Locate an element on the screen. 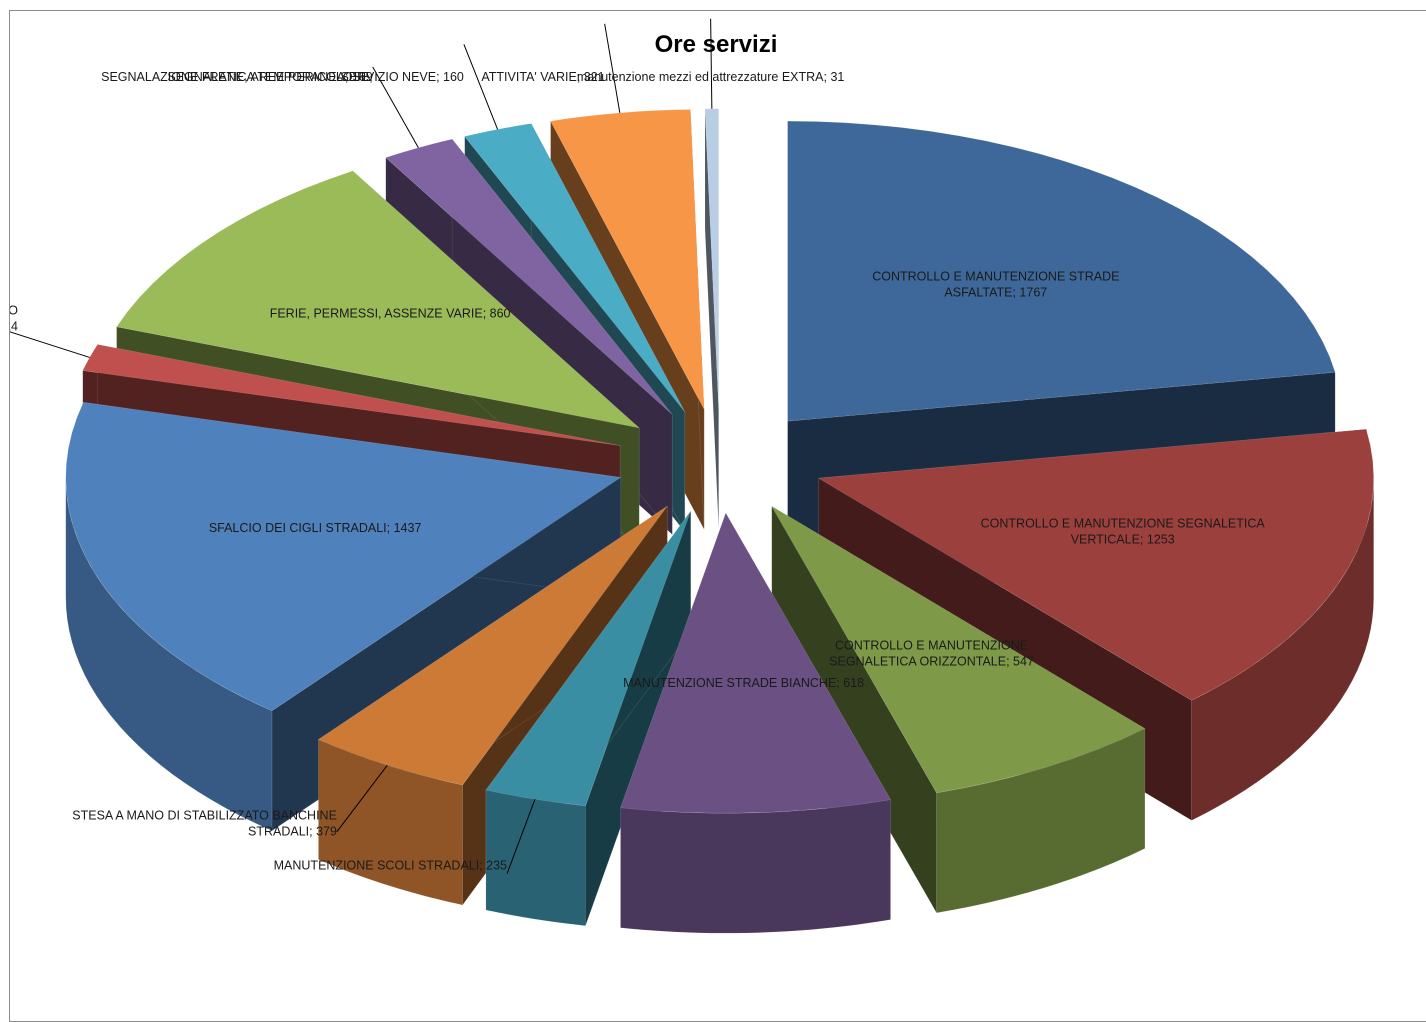 Image resolution: width=1426 pixels, height=1022 pixels. data-label-line: FERIE, PERMESSI, ASSENZE VARIE; 860 is located at coordinates (390, 314).